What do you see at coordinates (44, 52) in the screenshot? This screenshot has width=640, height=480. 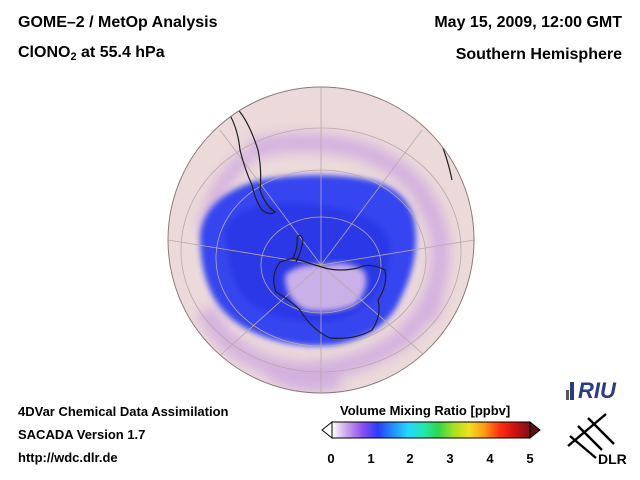 I see `title-species-name: ClONO` at bounding box center [44, 52].